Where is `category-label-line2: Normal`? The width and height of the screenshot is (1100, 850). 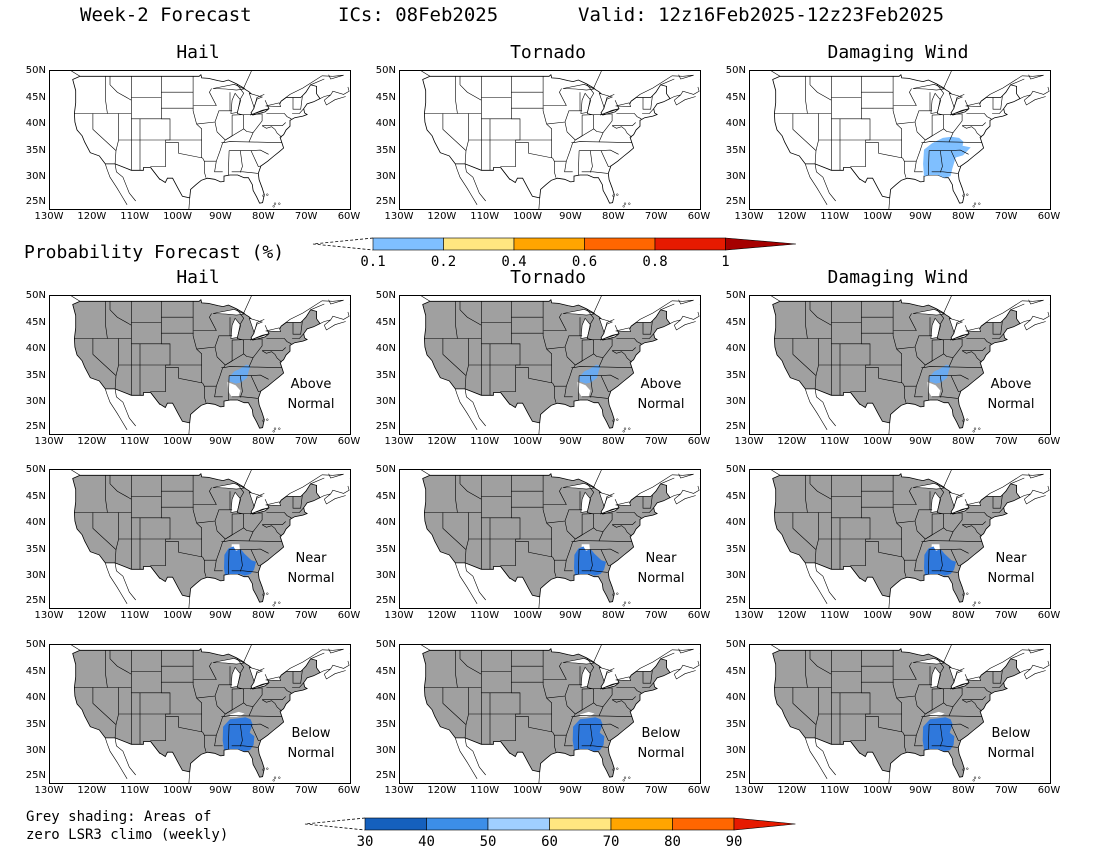 category-label-line2: Normal is located at coordinates (1011, 404).